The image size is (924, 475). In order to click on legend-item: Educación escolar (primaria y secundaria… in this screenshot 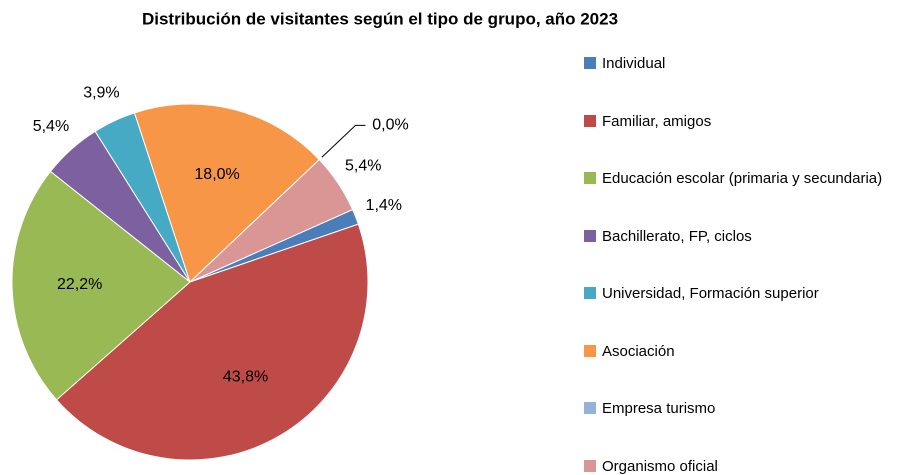, I will do `click(754, 178)`.